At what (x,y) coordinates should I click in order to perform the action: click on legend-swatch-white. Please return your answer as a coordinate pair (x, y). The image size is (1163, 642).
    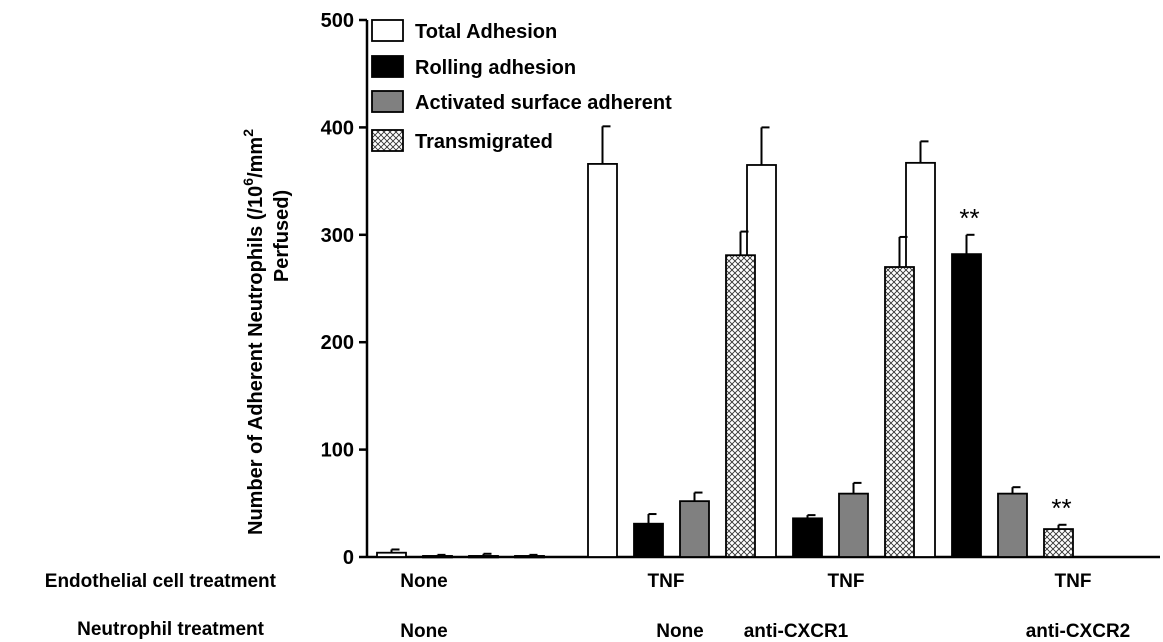
    Looking at the image, I should click on (387, 30).